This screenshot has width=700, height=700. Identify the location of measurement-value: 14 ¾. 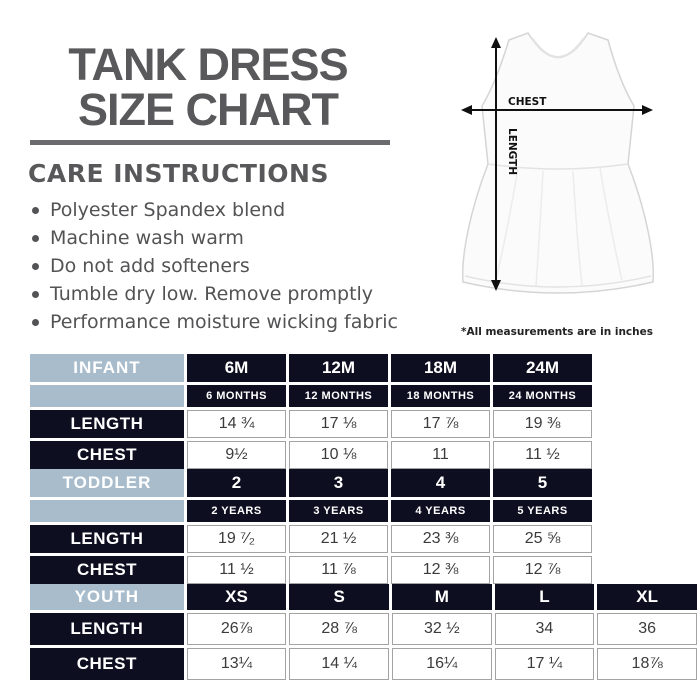
(236, 424).